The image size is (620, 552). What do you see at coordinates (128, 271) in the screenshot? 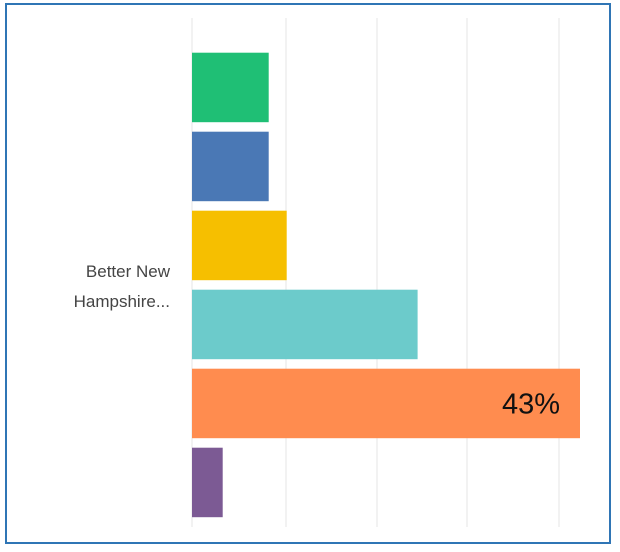
I see `category-label-line-1: Better New` at bounding box center [128, 271].